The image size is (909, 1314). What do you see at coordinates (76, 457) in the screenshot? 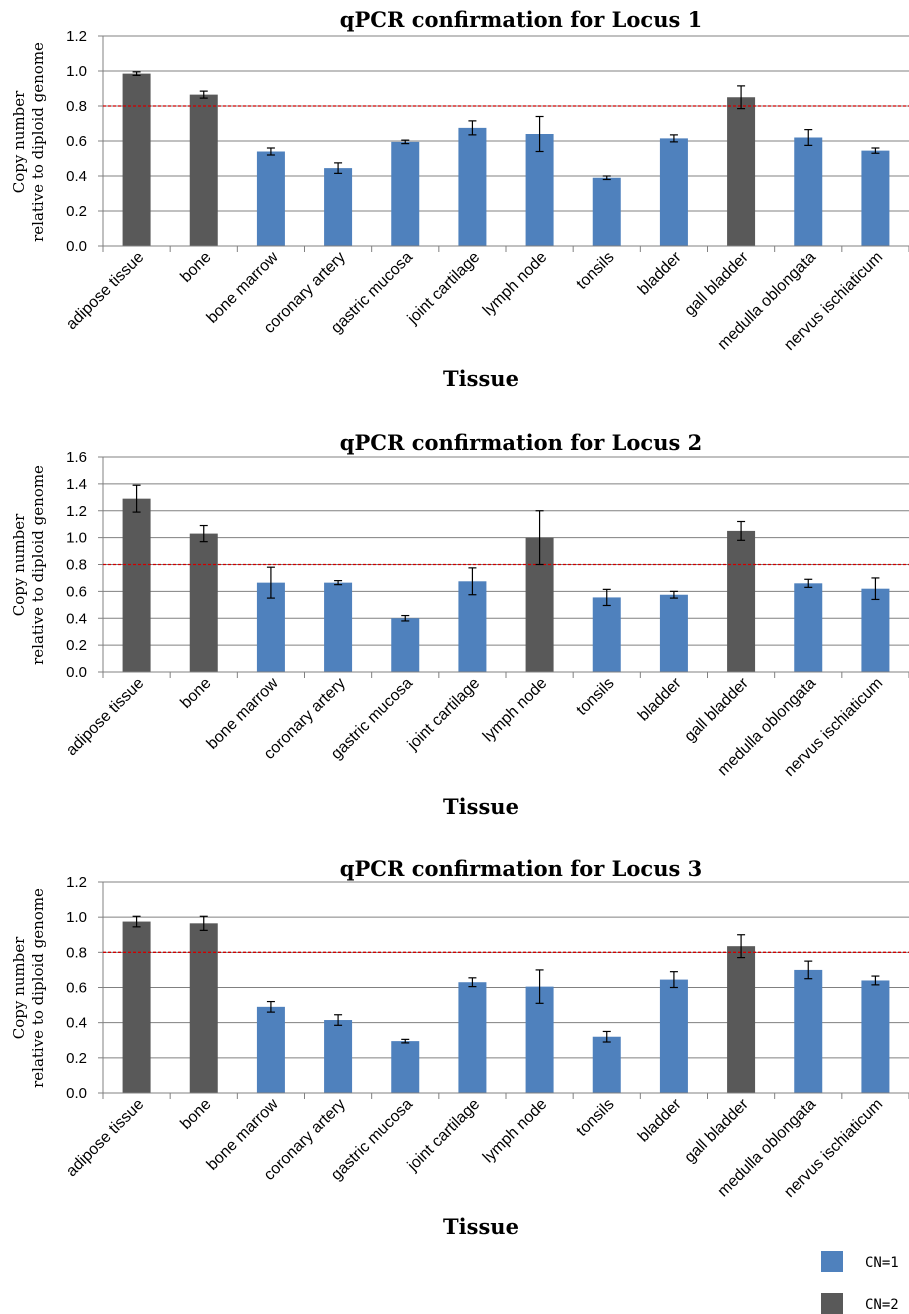
I see `y-tick-label: 1.6` at bounding box center [76, 457].